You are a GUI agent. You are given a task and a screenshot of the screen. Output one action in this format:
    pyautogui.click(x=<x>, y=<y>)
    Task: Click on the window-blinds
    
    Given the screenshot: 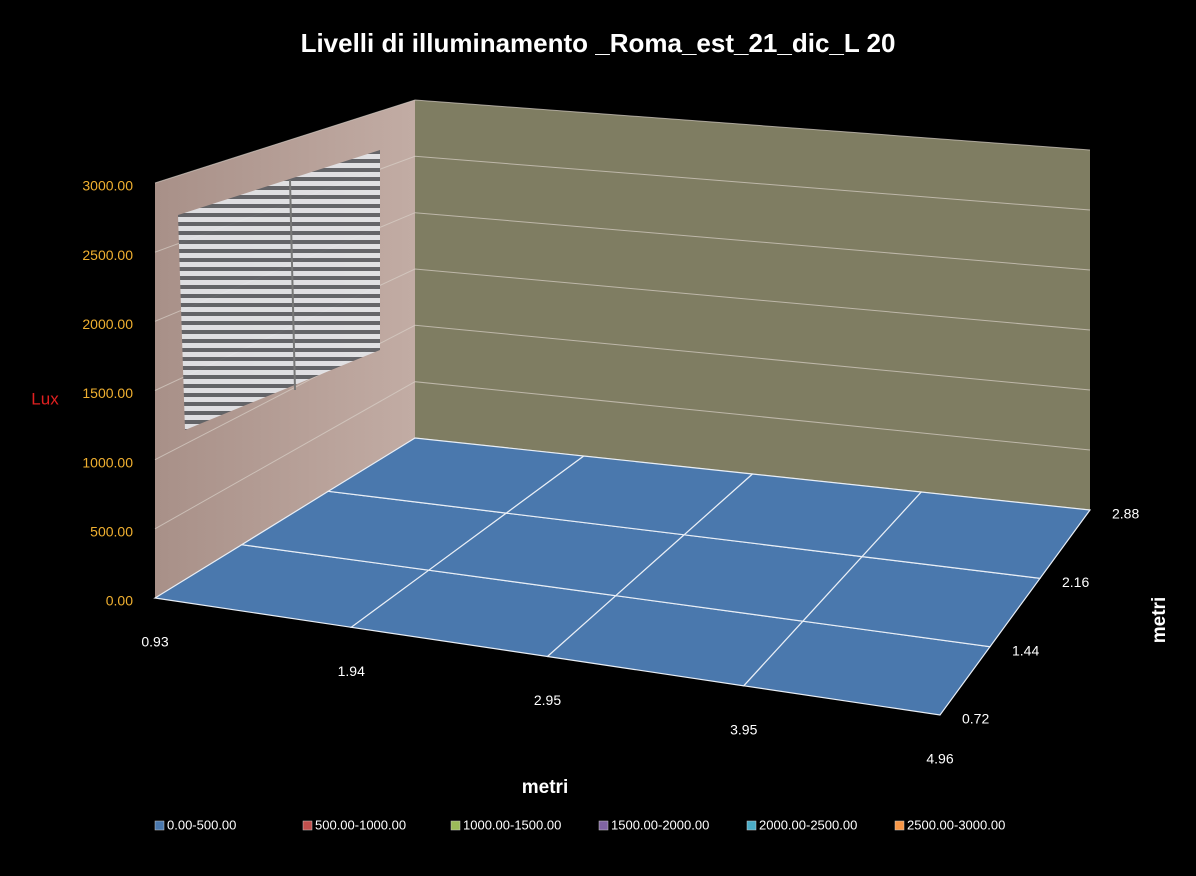 What is the action you would take?
    pyautogui.click(x=279, y=290)
    